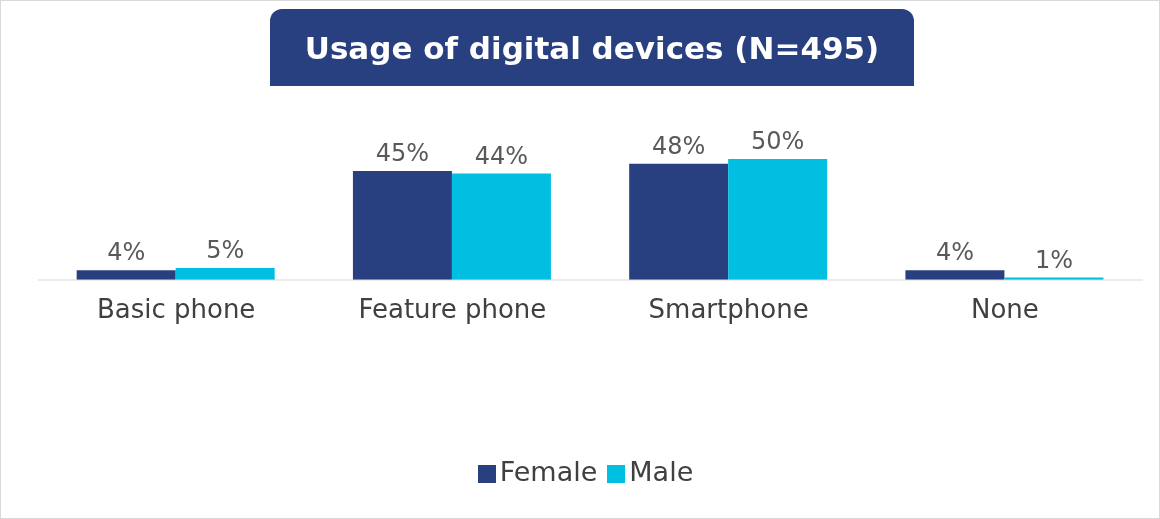 This screenshot has width=1160, height=519. Describe the element at coordinates (1004, 309) in the screenshot. I see `x-tick-label: None` at that location.